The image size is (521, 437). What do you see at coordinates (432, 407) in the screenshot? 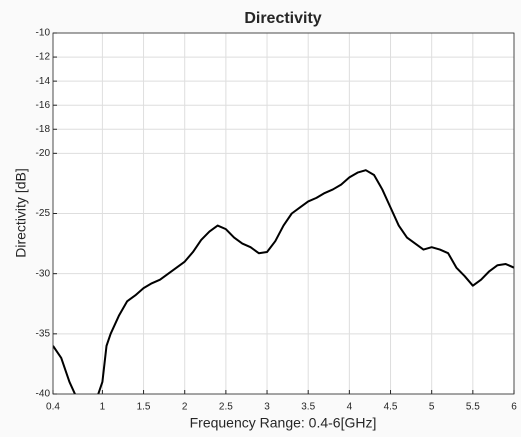
I see `x-tick-label: 5` at bounding box center [432, 407].